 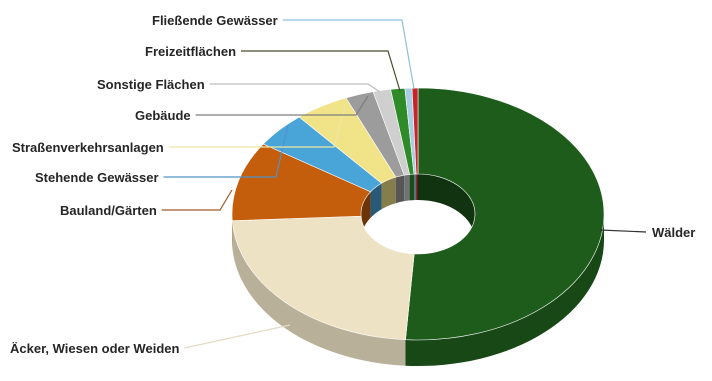 I want to click on leader-line-bauland-gaerten, so click(x=197, y=200).